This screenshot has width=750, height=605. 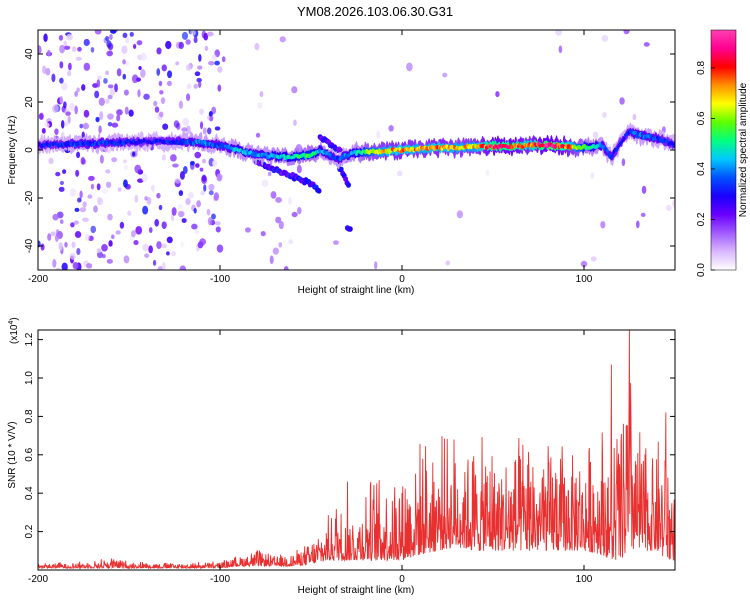 What do you see at coordinates (723, 150) in the screenshot?
I see `colorbar-bar` at bounding box center [723, 150].